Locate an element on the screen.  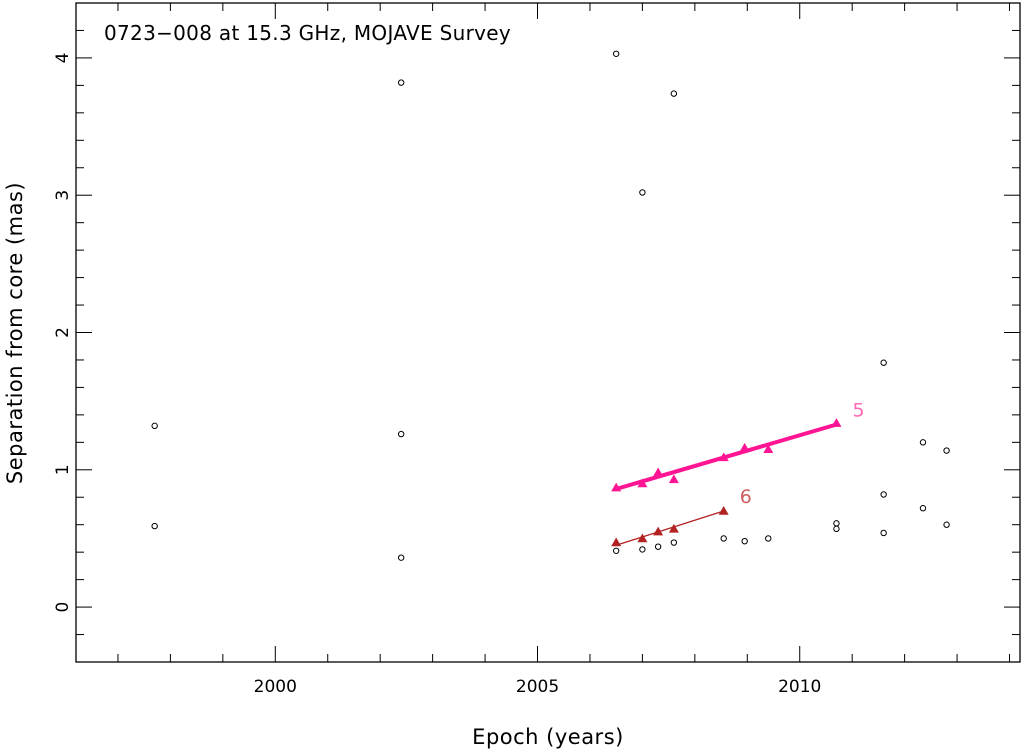
fit-lines is located at coordinates (726, 484).